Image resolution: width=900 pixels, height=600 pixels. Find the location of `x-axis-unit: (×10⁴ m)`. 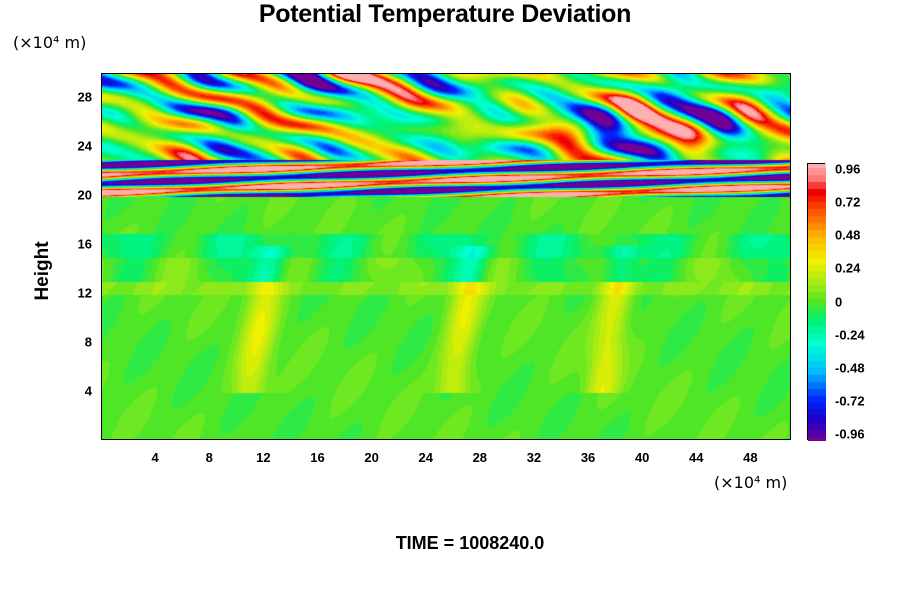

x-axis-unit: (×10⁴ m) is located at coordinates (751, 482).